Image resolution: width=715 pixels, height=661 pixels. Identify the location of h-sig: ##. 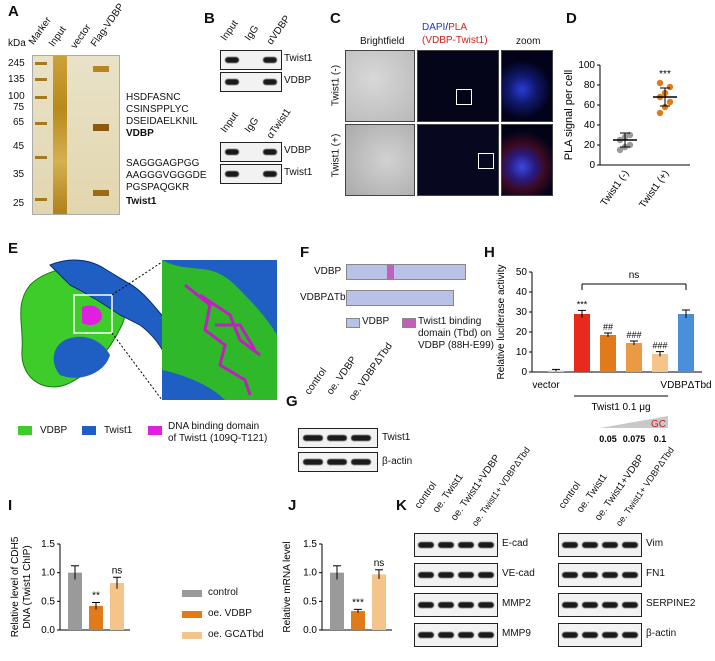
(608, 327).